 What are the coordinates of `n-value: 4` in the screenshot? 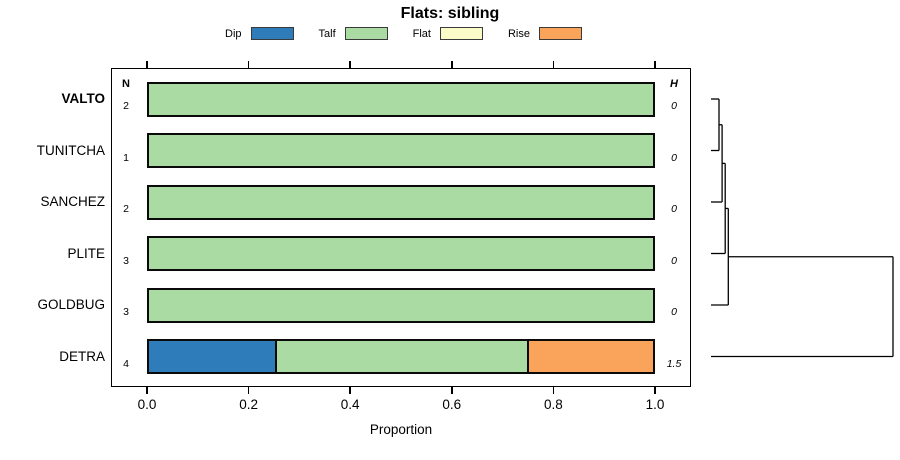 It's located at (126, 363).